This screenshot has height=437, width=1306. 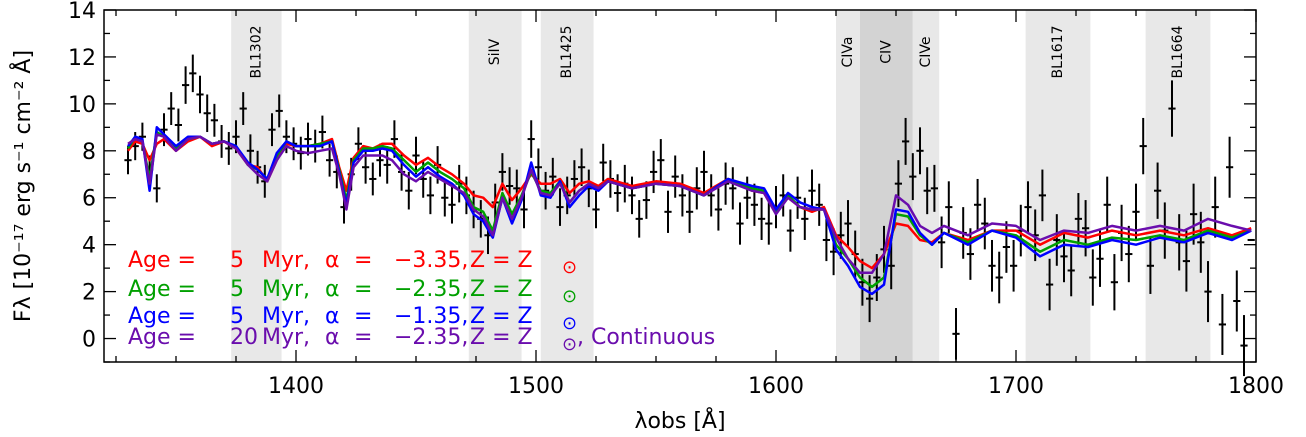 I want to click on x-tick-label: 1700, so click(x=1016, y=386).